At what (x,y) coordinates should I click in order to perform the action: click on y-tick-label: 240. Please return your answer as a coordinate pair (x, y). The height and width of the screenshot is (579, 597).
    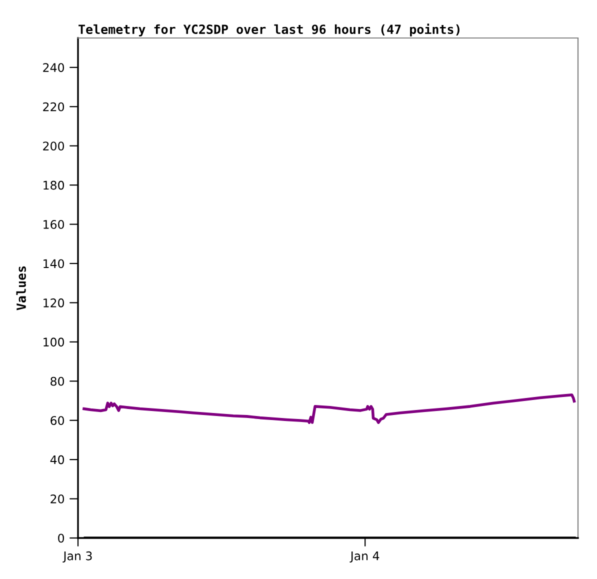
    Looking at the image, I should click on (53, 67).